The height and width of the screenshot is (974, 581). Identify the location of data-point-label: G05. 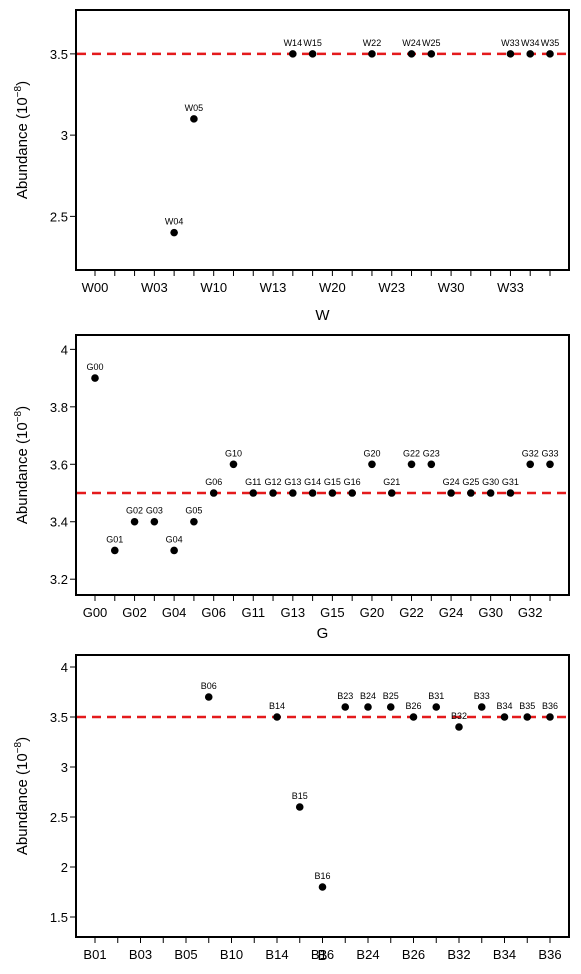
(193, 511).